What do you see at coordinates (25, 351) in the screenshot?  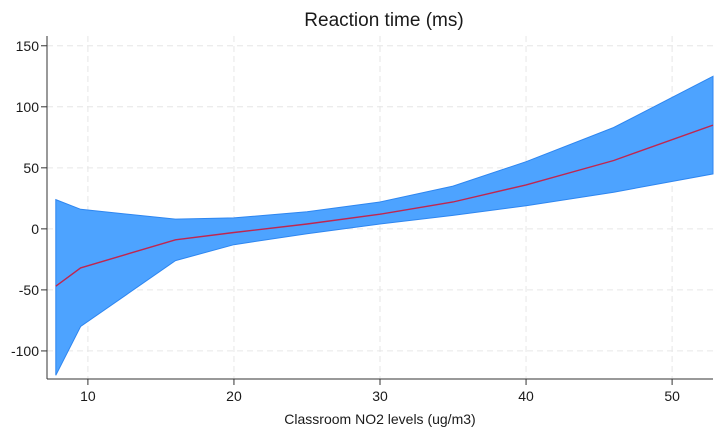 I see `y-tick-label: -100` at bounding box center [25, 351].